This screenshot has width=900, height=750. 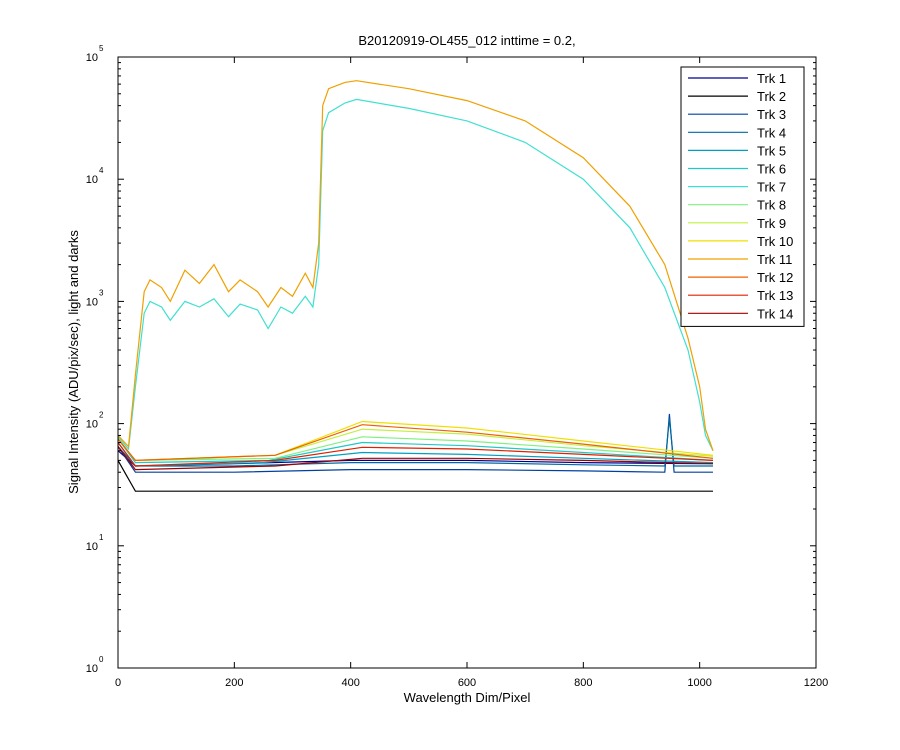 What do you see at coordinates (101, 48) in the screenshot?
I see `y-tick-label-exponent: 5` at bounding box center [101, 48].